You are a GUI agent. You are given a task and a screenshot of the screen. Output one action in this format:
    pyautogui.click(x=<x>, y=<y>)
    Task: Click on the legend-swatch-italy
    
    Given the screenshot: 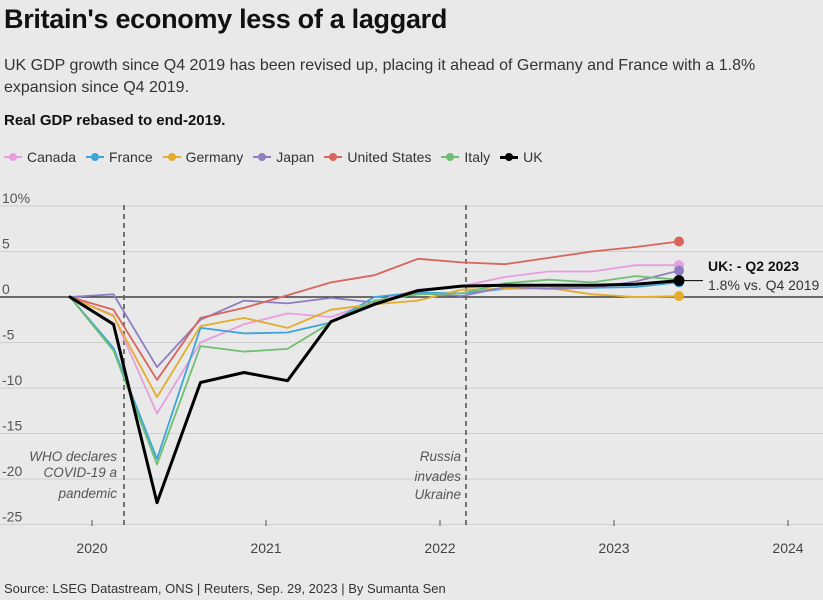 What is the action you would take?
    pyautogui.click(x=450, y=157)
    